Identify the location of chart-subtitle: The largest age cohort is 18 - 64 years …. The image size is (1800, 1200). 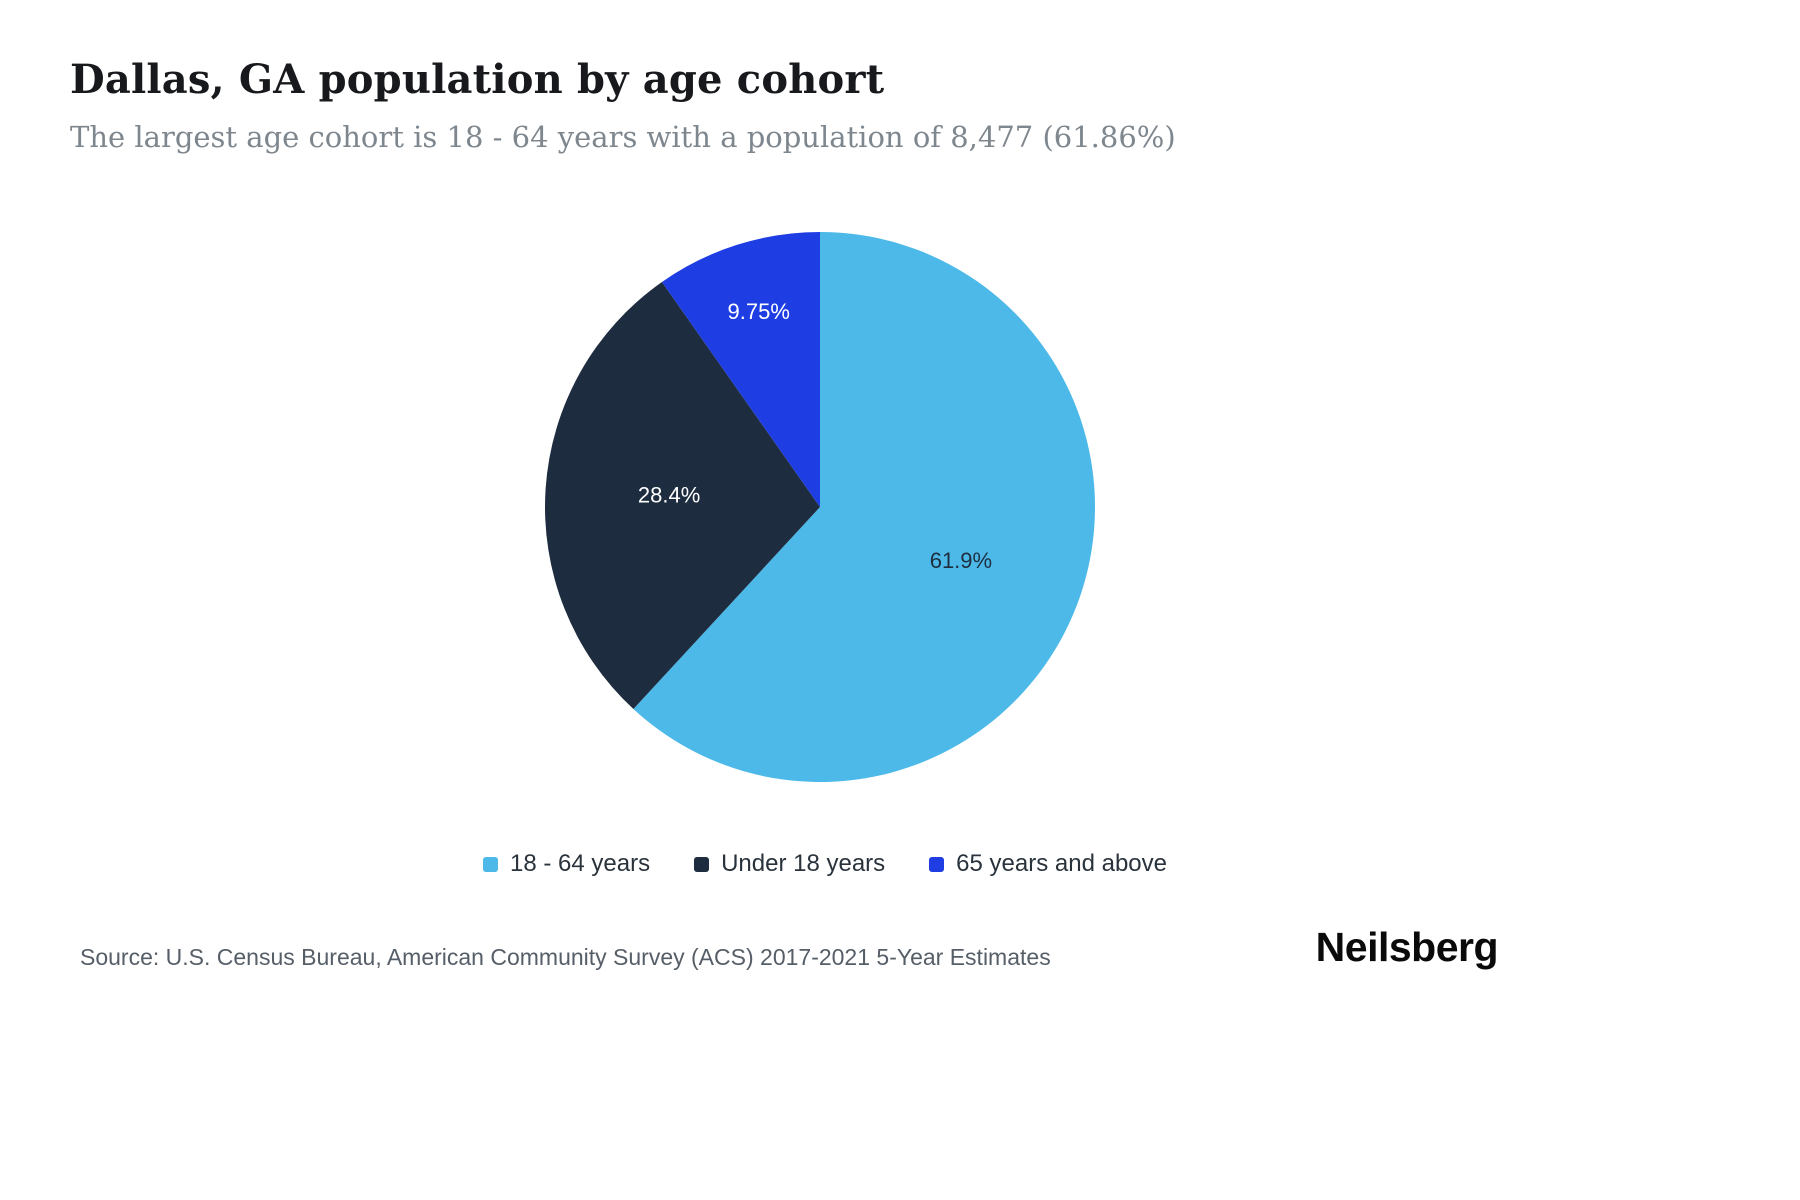
(623, 137).